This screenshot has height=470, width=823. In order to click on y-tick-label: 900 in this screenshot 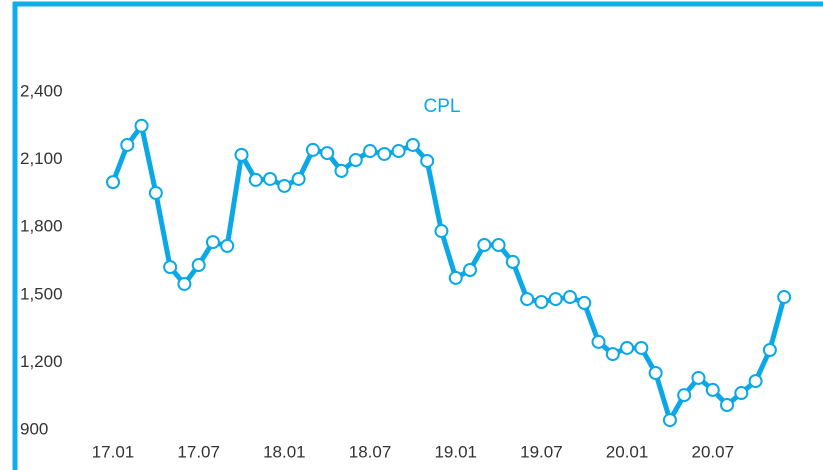, I will do `click(34, 428)`.